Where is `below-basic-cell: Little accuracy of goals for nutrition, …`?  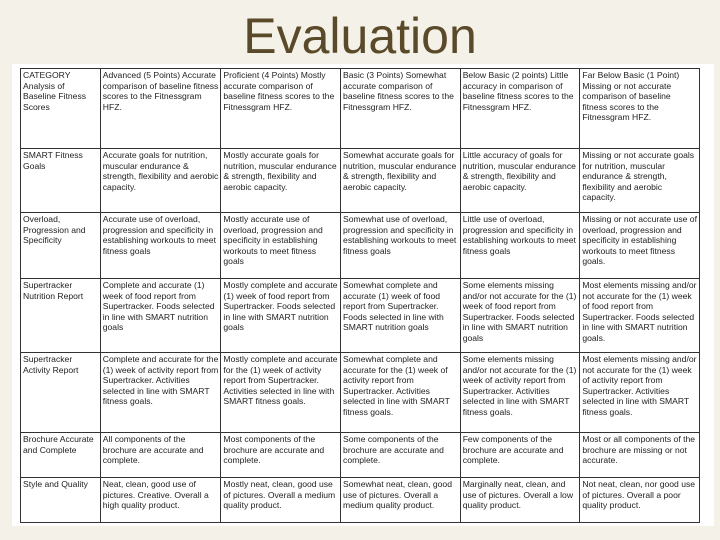
below-basic-cell: Little accuracy of goals for nutrition, … is located at coordinates (520, 180).